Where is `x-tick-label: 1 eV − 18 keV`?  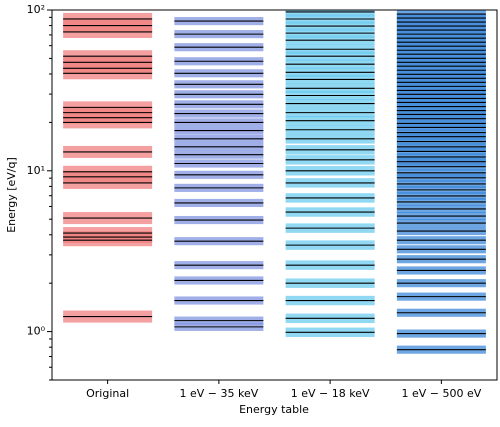 x-tick-label: 1 eV − 18 keV is located at coordinates (330, 393).